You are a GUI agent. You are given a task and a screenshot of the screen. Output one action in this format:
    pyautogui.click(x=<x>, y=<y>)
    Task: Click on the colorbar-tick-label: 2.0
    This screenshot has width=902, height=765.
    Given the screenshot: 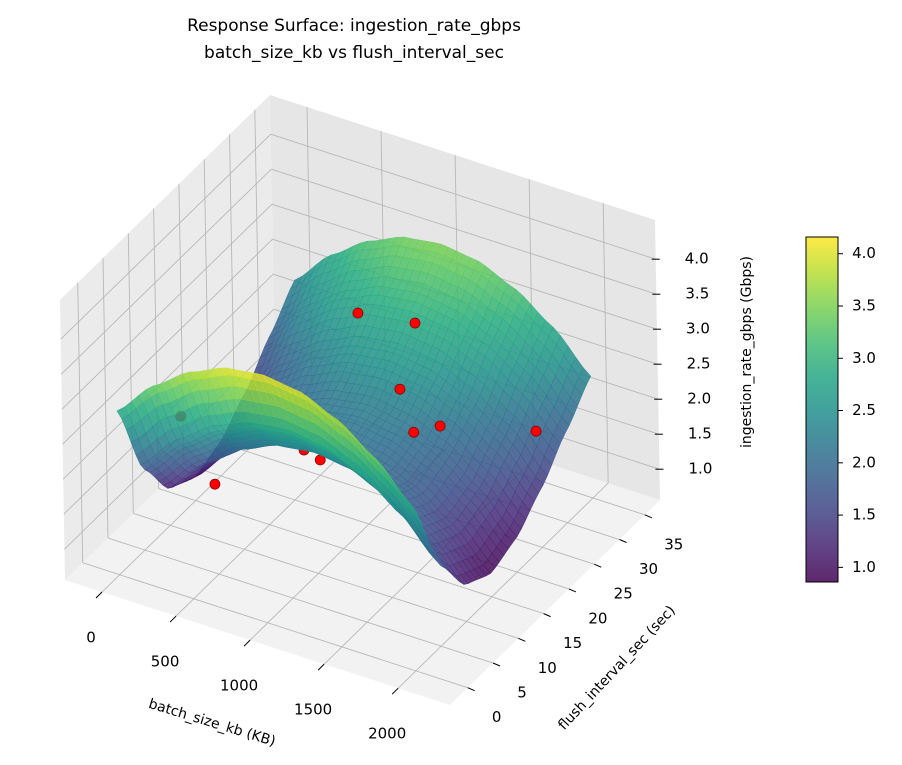 What is the action you would take?
    pyautogui.click(x=864, y=462)
    